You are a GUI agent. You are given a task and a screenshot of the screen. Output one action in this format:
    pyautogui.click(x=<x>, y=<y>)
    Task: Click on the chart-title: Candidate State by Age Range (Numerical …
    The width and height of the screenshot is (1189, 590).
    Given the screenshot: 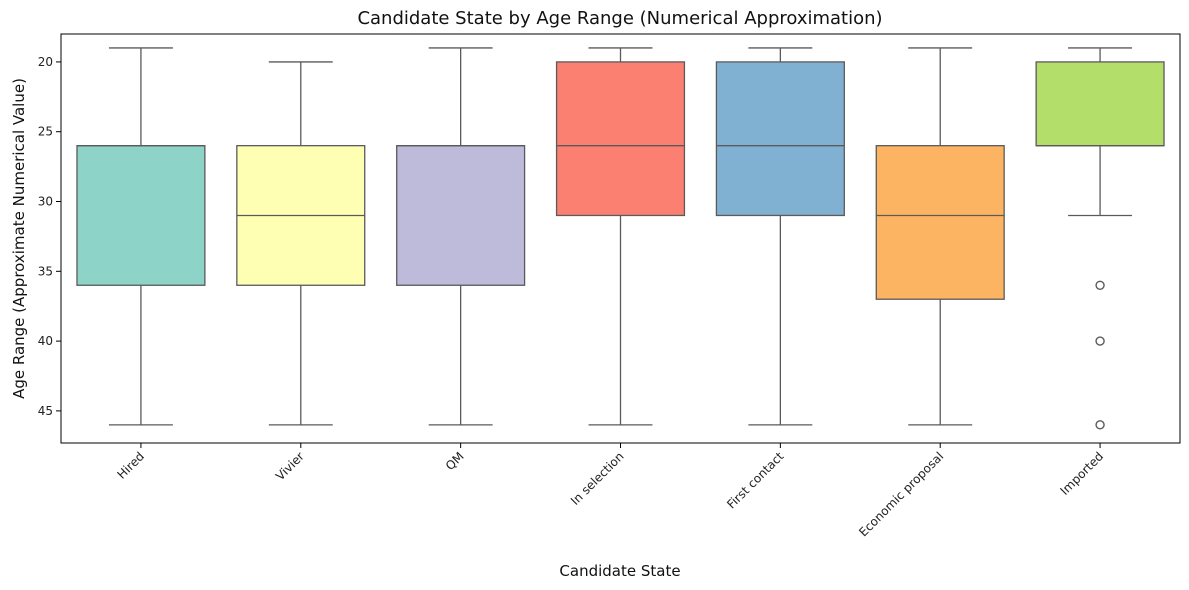 What is the action you would take?
    pyautogui.click(x=619, y=18)
    